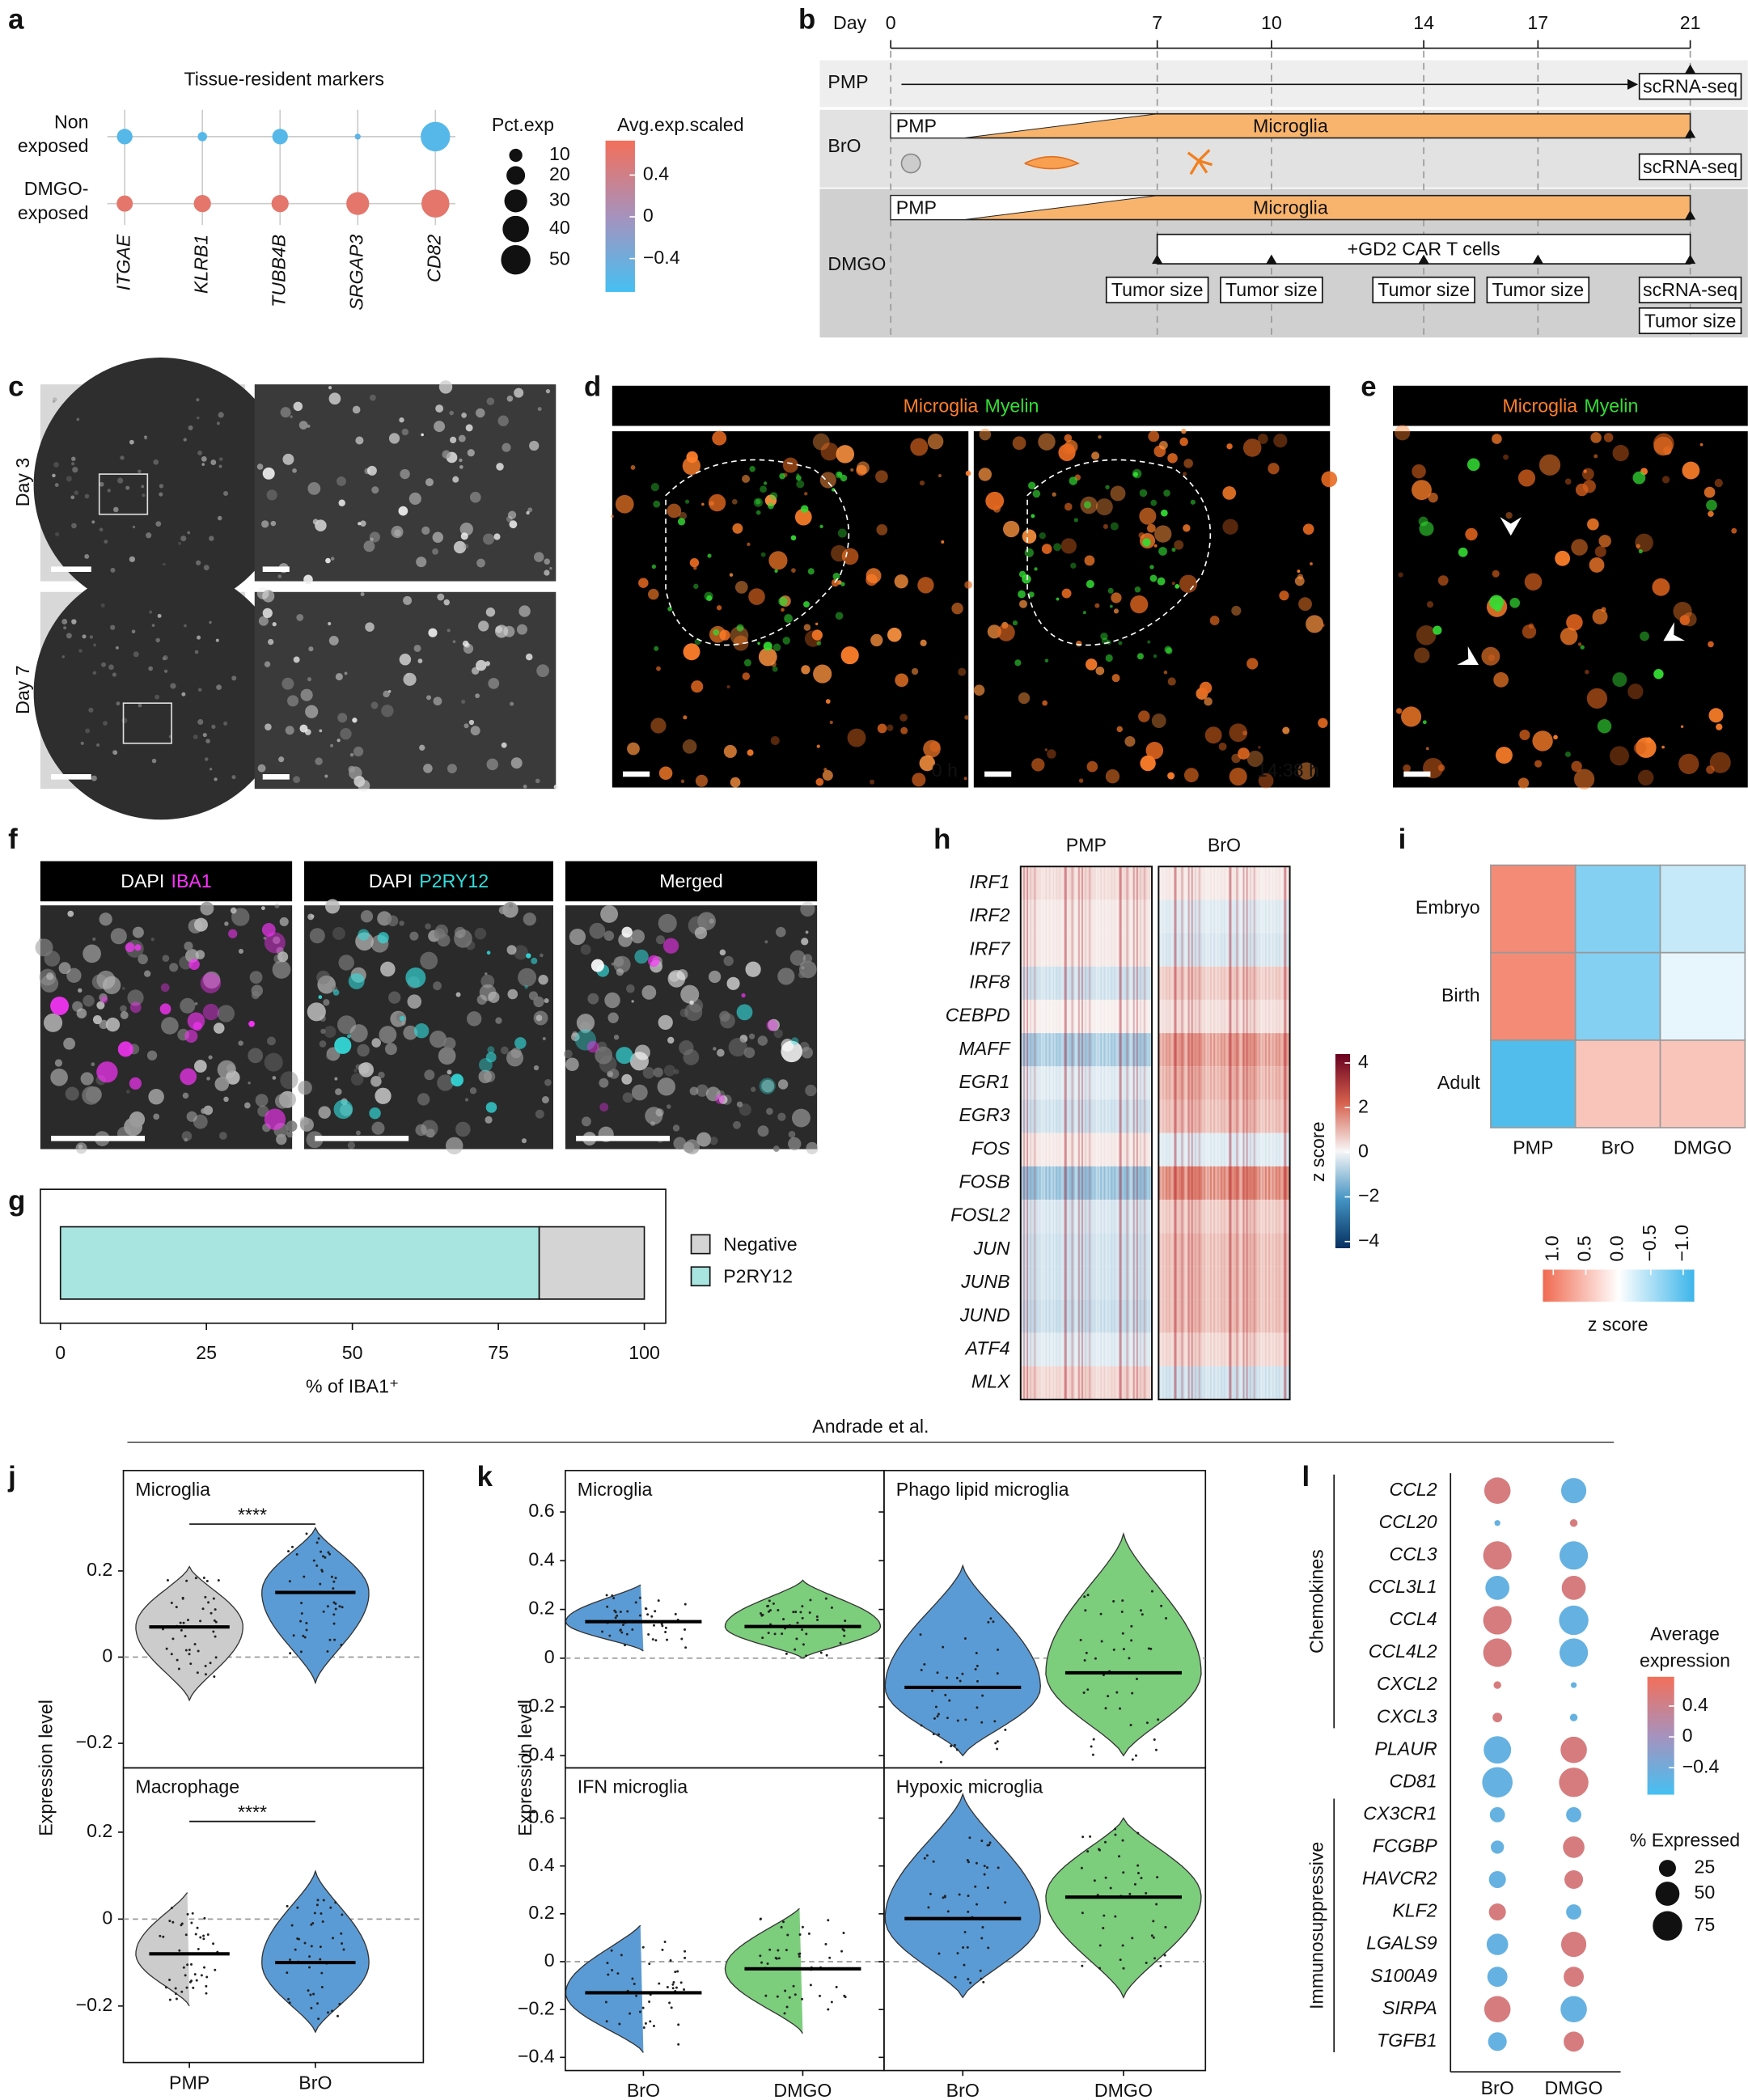  What do you see at coordinates (850, 23) in the screenshot?
I see `axis-label: Day` at bounding box center [850, 23].